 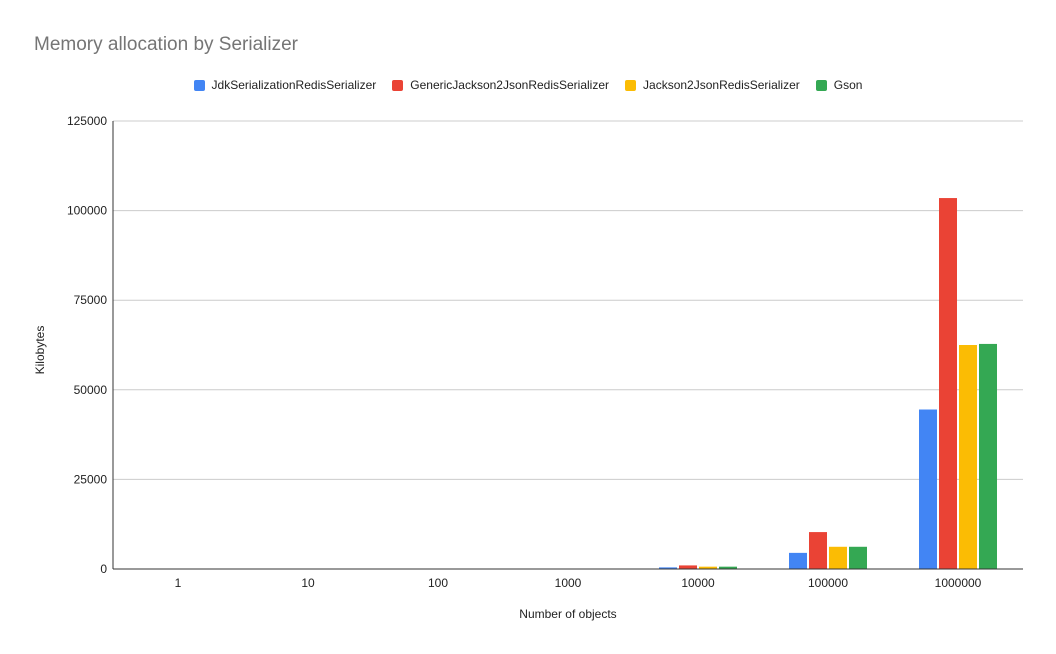 I want to click on y-tick-label-125000: 125000, so click(x=87, y=121).